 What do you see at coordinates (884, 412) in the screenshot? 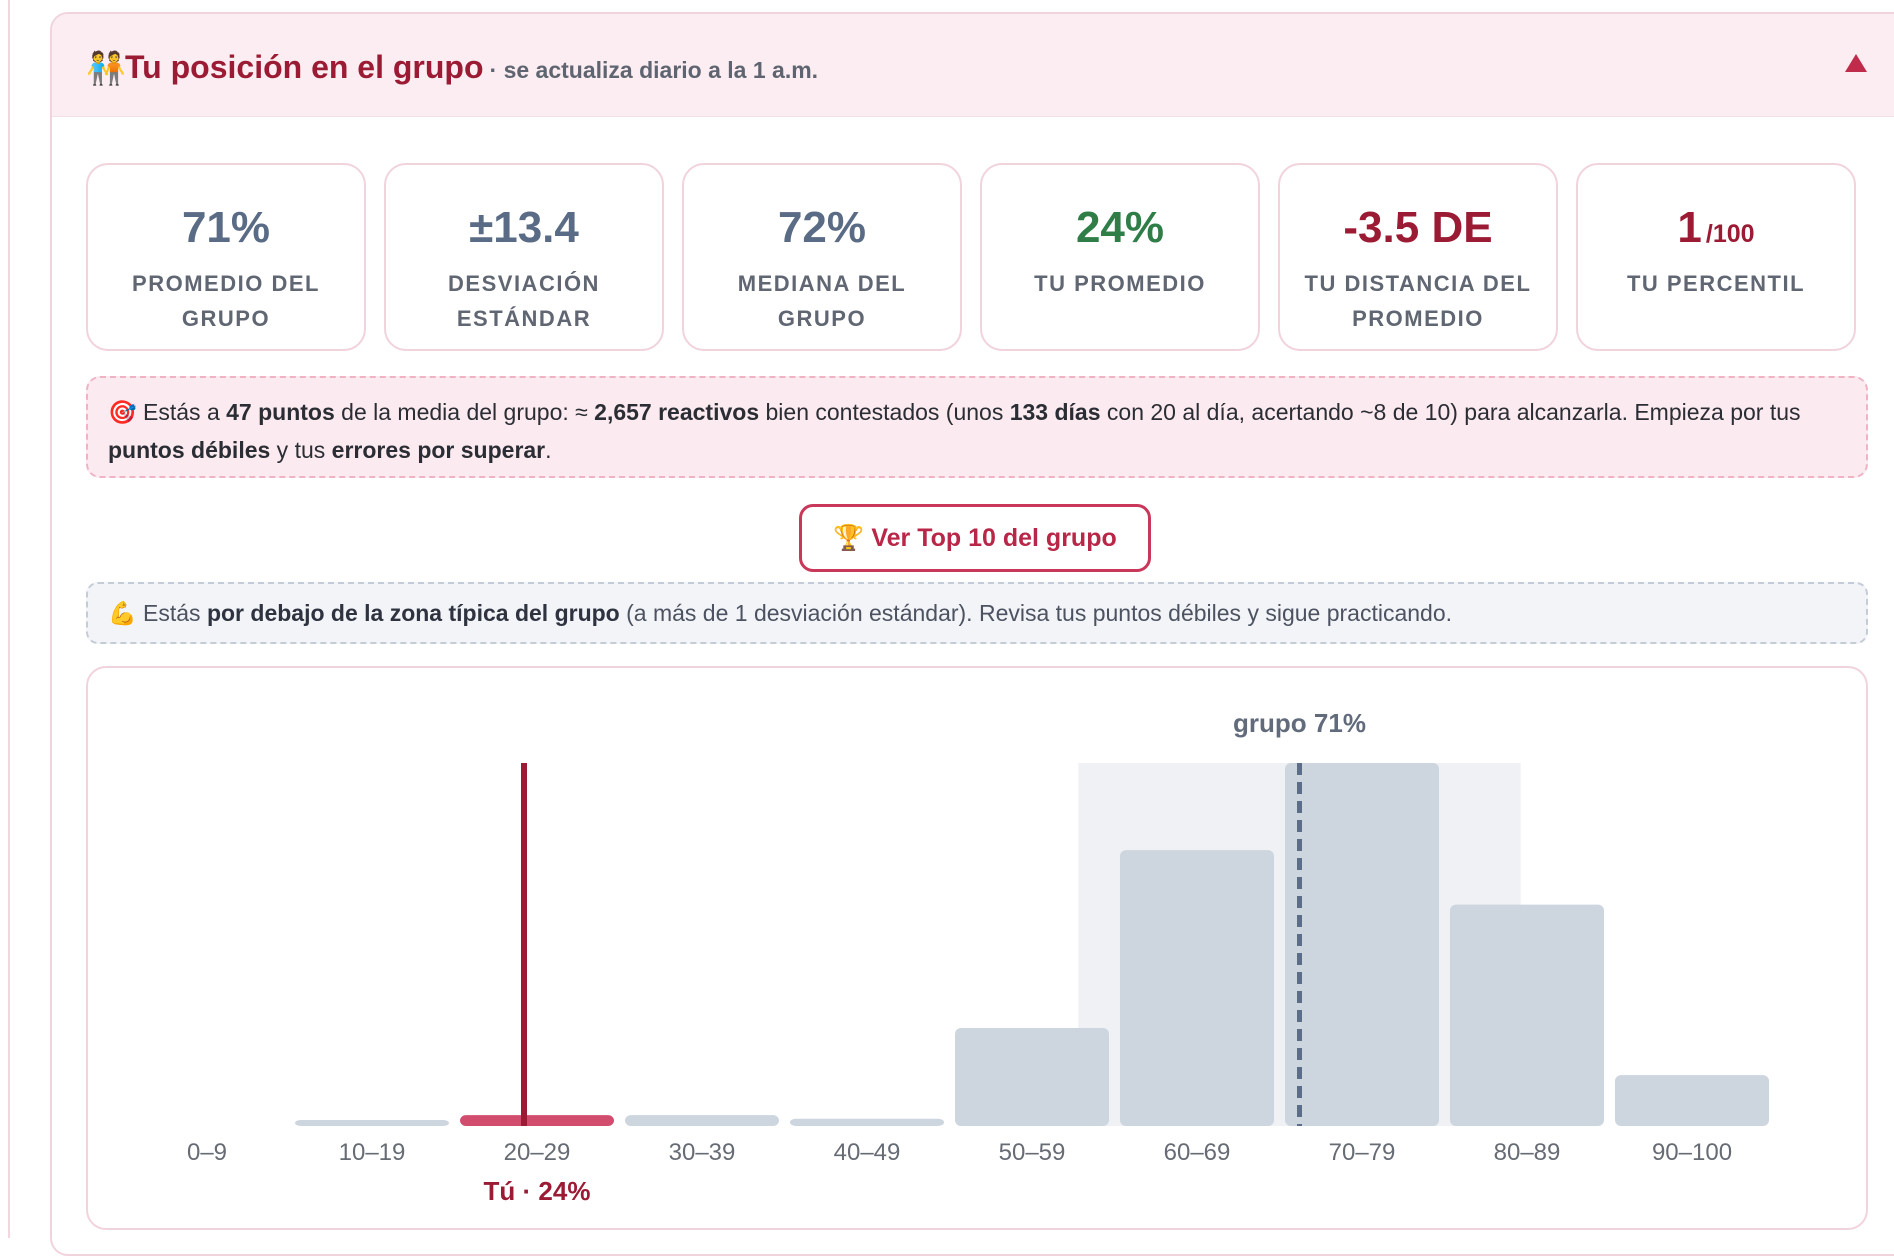
I see `goal-text: bien contestados (unos` at bounding box center [884, 412].